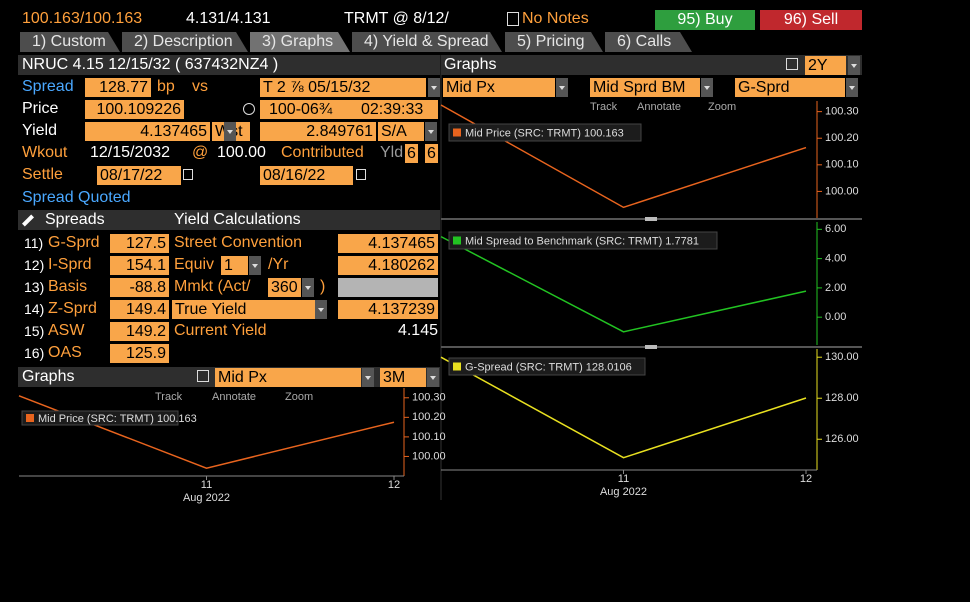  What do you see at coordinates (705, 20) in the screenshot?
I see `buy-button: 95) Buy` at bounding box center [705, 20].